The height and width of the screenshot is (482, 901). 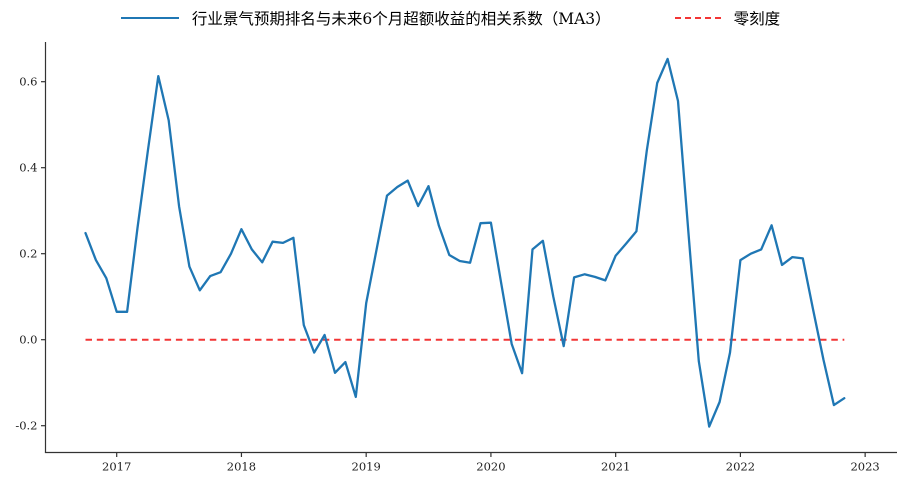 What do you see at coordinates (697, 18) in the screenshot?
I see `legend-line-sample-red-dashed` at bounding box center [697, 18].